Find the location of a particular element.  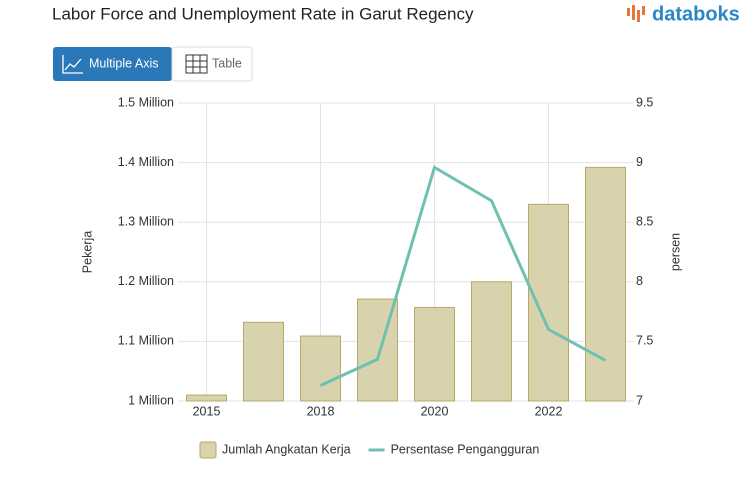

logo-text: databoks is located at coordinates (696, 14).